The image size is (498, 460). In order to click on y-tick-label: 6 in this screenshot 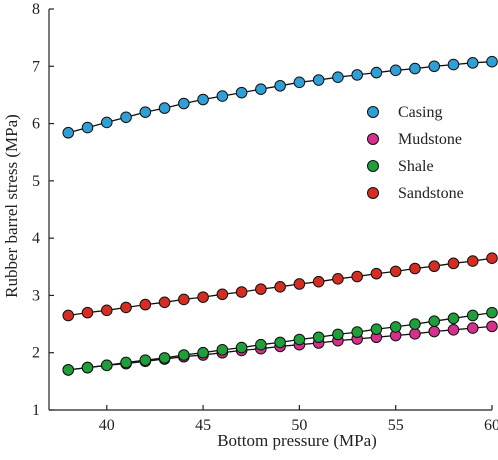, I will do `click(36, 124)`.